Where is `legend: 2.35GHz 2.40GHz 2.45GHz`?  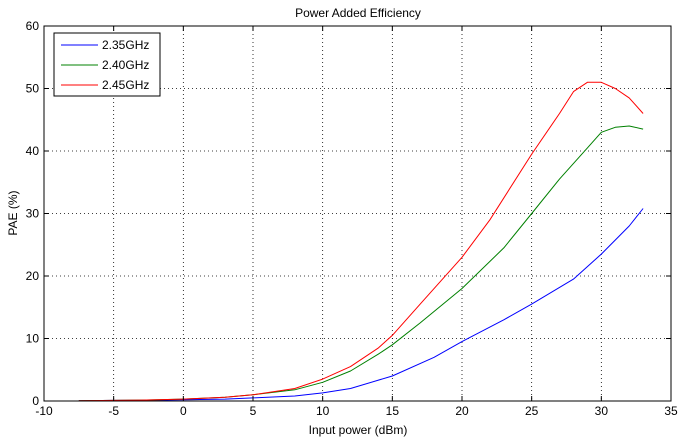 legend: 2.35GHz 2.40GHz 2.45GHz is located at coordinates (107, 64).